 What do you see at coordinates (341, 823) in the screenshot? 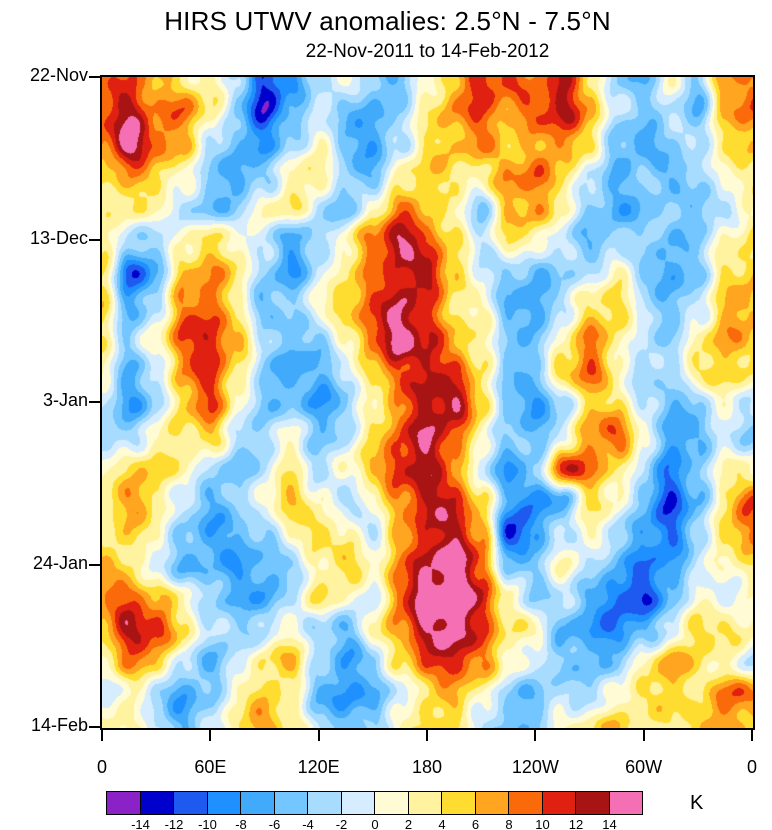
I see `colorbar-tick-label: -2` at bounding box center [341, 823].